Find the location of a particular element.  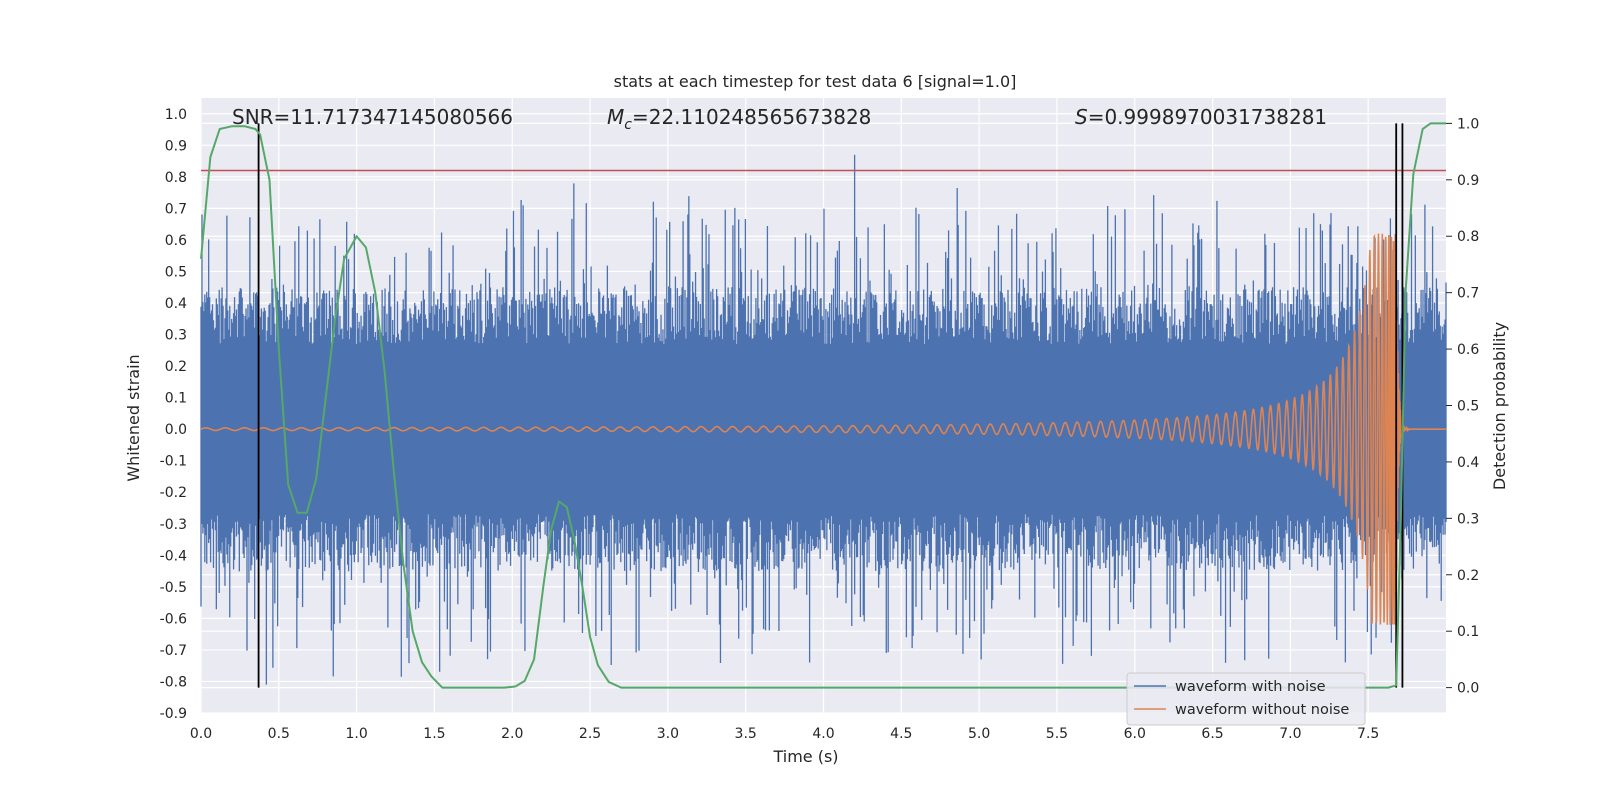

y-tick-label: -0.1 is located at coordinates (173, 462).